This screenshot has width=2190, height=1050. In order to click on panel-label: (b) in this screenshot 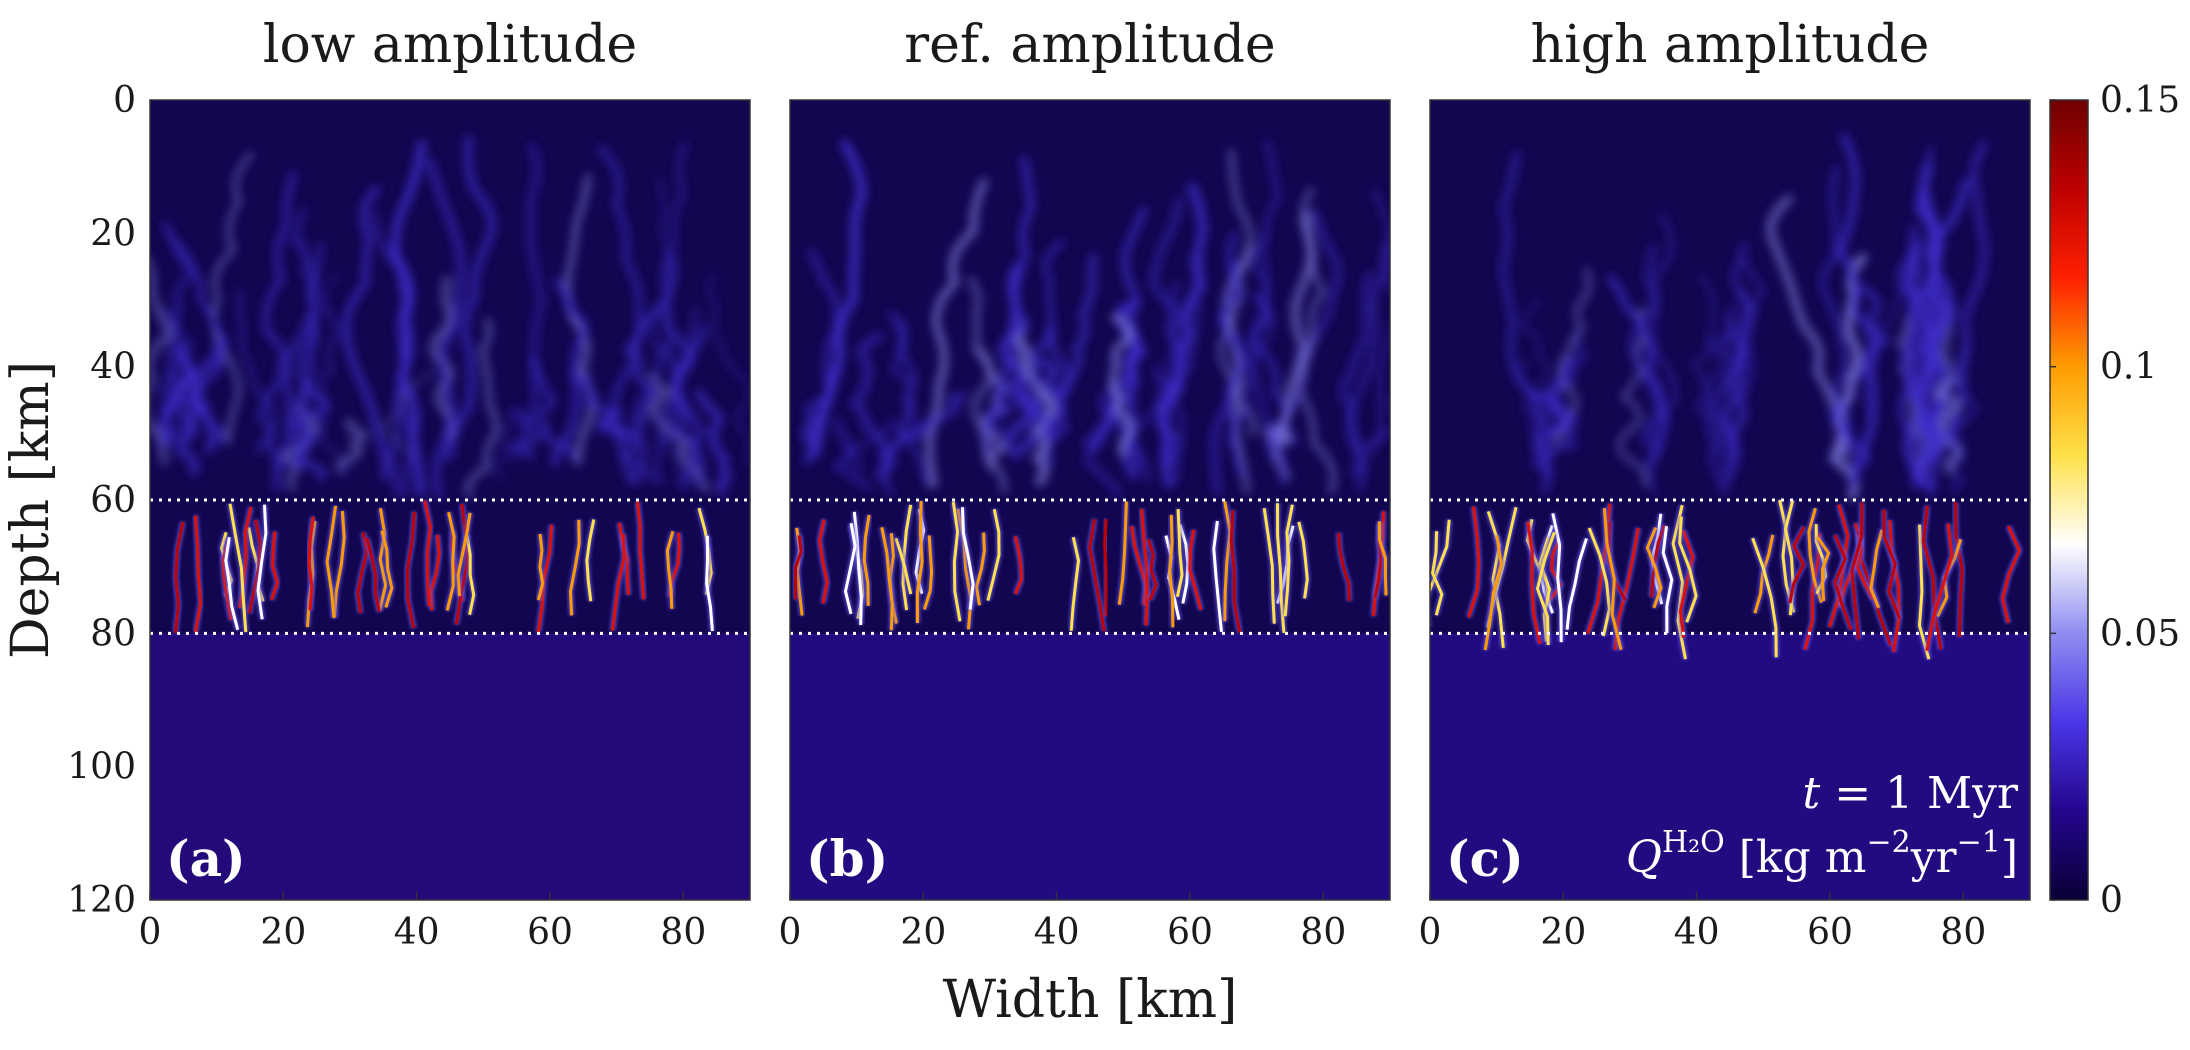, I will do `click(847, 858)`.